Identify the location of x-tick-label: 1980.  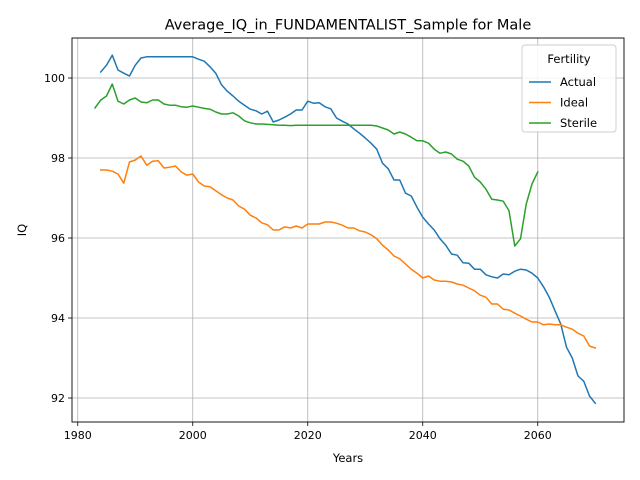
(78, 435).